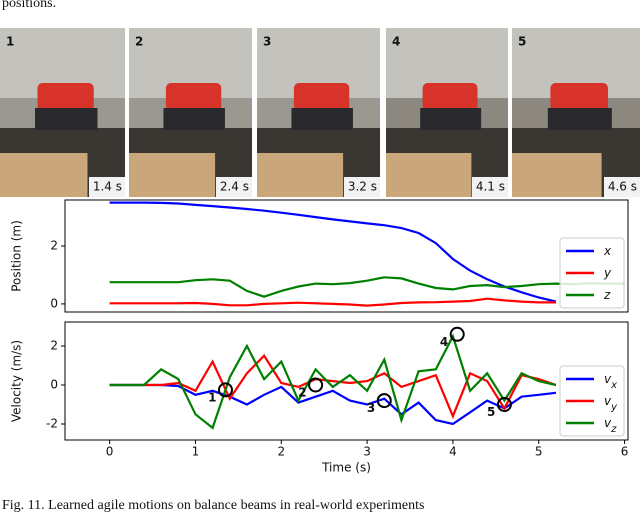  I want to click on photo: 2 2.4 s, so click(190, 112).